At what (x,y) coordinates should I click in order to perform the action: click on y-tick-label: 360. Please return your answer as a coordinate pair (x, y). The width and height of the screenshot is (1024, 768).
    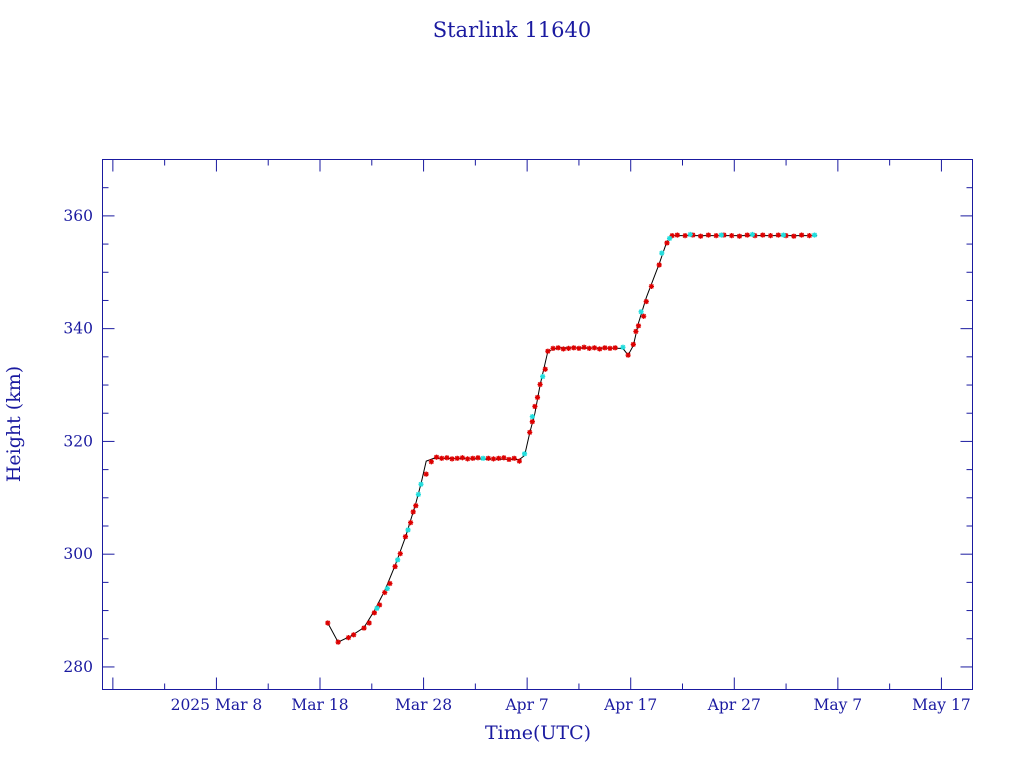
    Looking at the image, I should click on (78, 216).